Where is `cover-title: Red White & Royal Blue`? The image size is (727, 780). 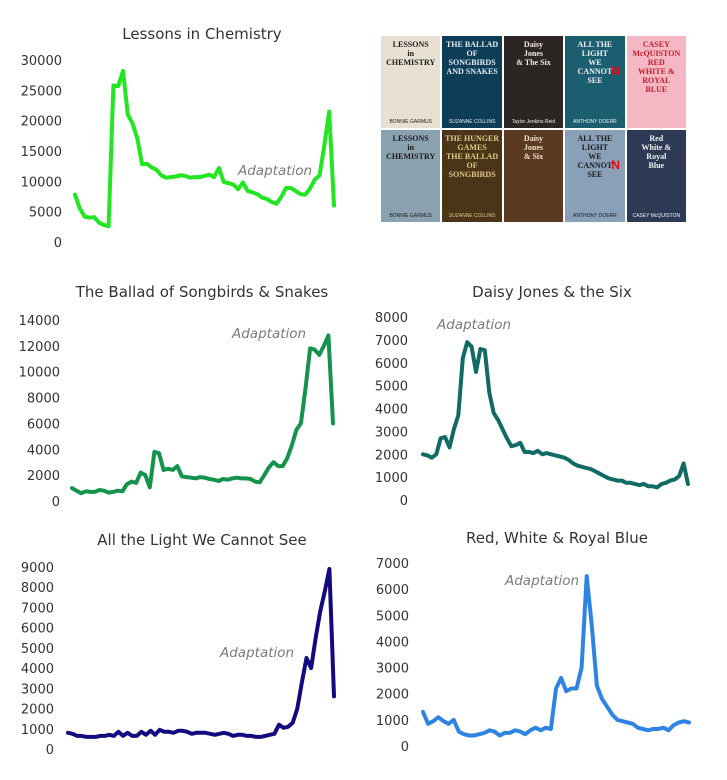 cover-title: Red White & Royal Blue is located at coordinates (656, 152).